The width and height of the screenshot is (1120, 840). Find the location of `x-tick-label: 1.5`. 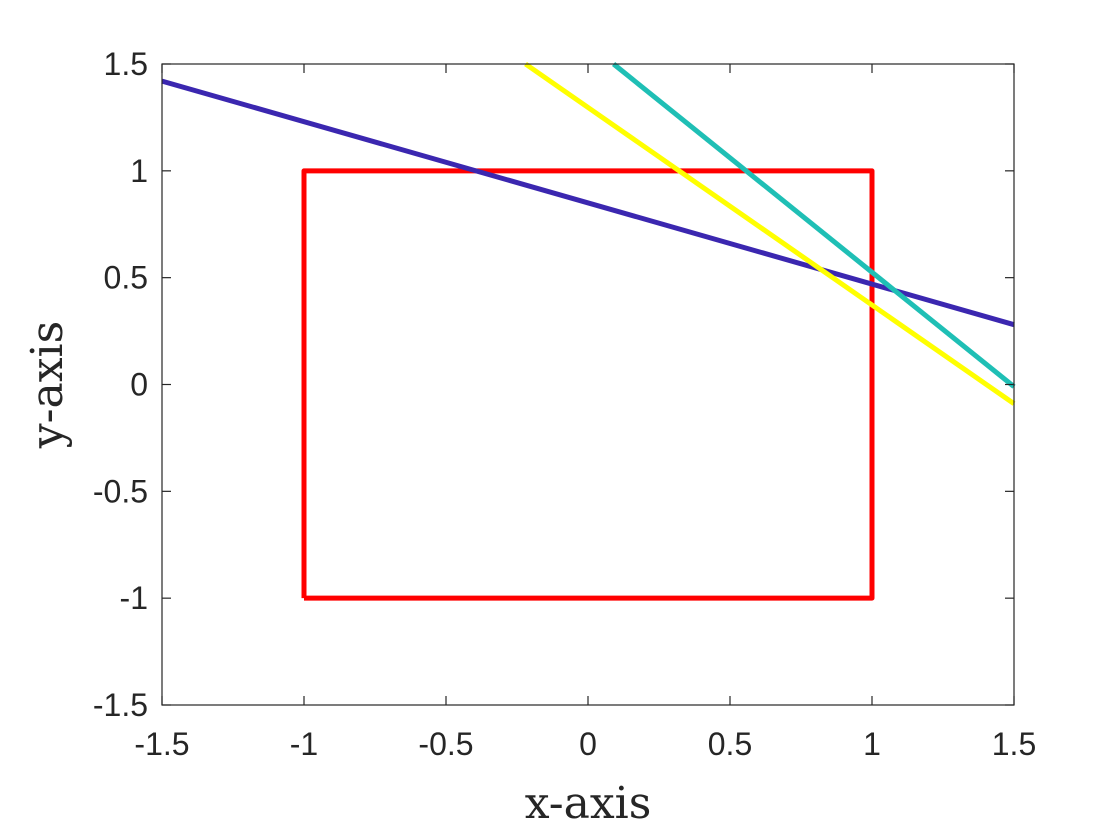

x-tick-label: 1.5 is located at coordinates (1014, 744).